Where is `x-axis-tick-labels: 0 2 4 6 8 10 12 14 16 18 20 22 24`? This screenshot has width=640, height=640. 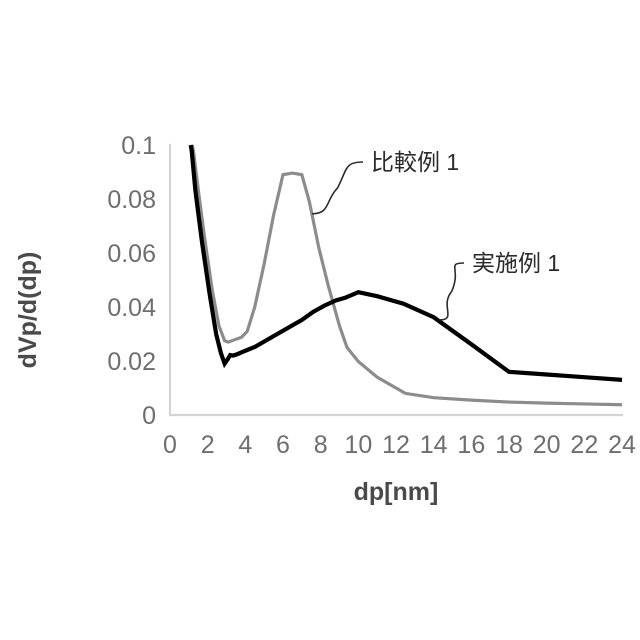
x-axis-tick-labels: 0 2 4 6 8 10 12 14 16 18 20 22 24 is located at coordinates (399, 445).